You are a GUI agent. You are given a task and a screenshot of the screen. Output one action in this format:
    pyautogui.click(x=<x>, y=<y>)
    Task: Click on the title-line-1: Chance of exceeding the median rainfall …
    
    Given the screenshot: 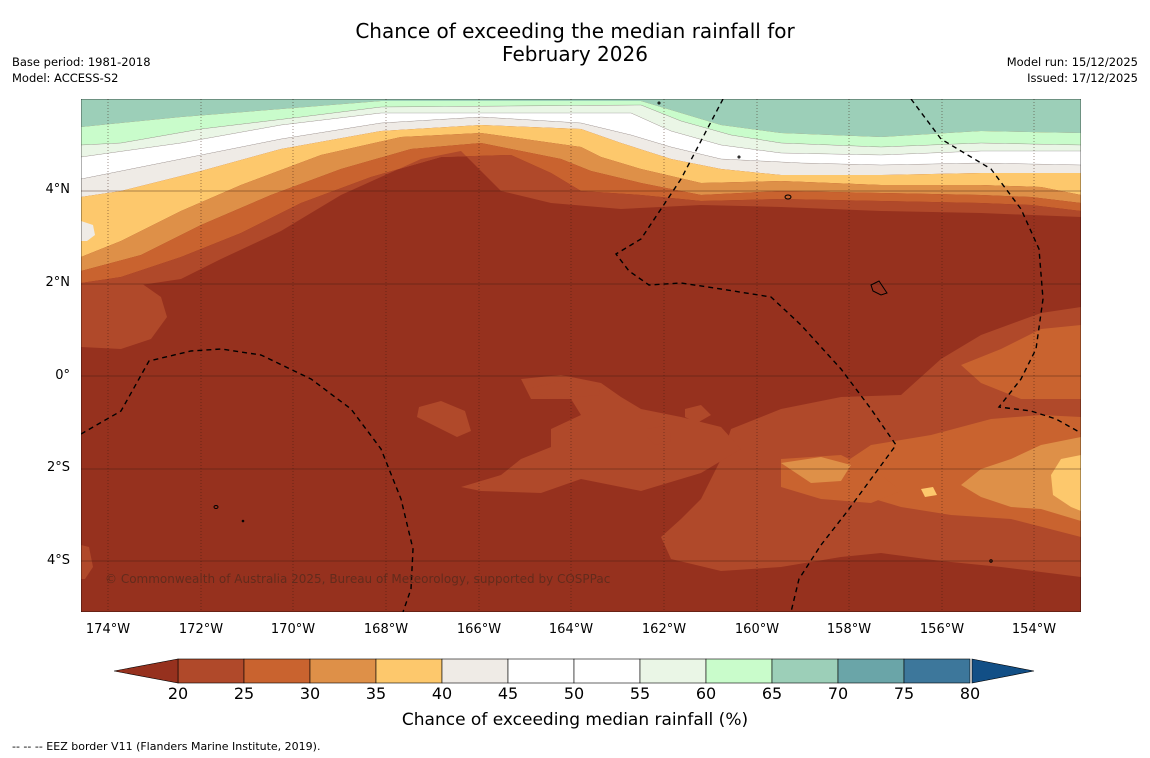 What is the action you would take?
    pyautogui.click(x=575, y=31)
    